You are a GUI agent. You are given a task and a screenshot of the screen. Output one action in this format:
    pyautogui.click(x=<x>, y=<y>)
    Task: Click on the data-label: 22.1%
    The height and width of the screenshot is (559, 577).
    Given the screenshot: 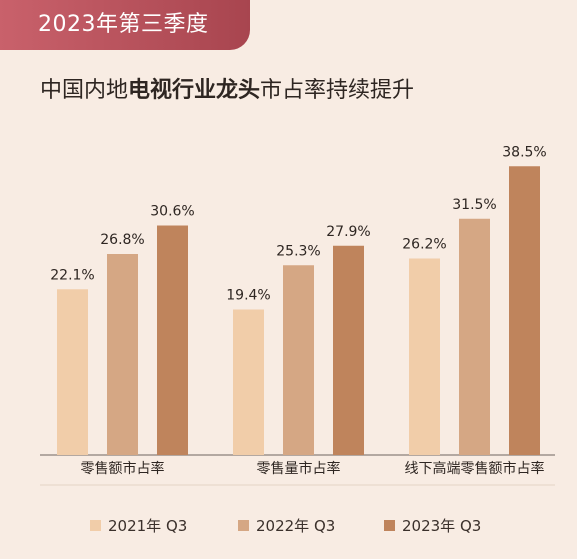 What is the action you would take?
    pyautogui.click(x=72, y=275)
    